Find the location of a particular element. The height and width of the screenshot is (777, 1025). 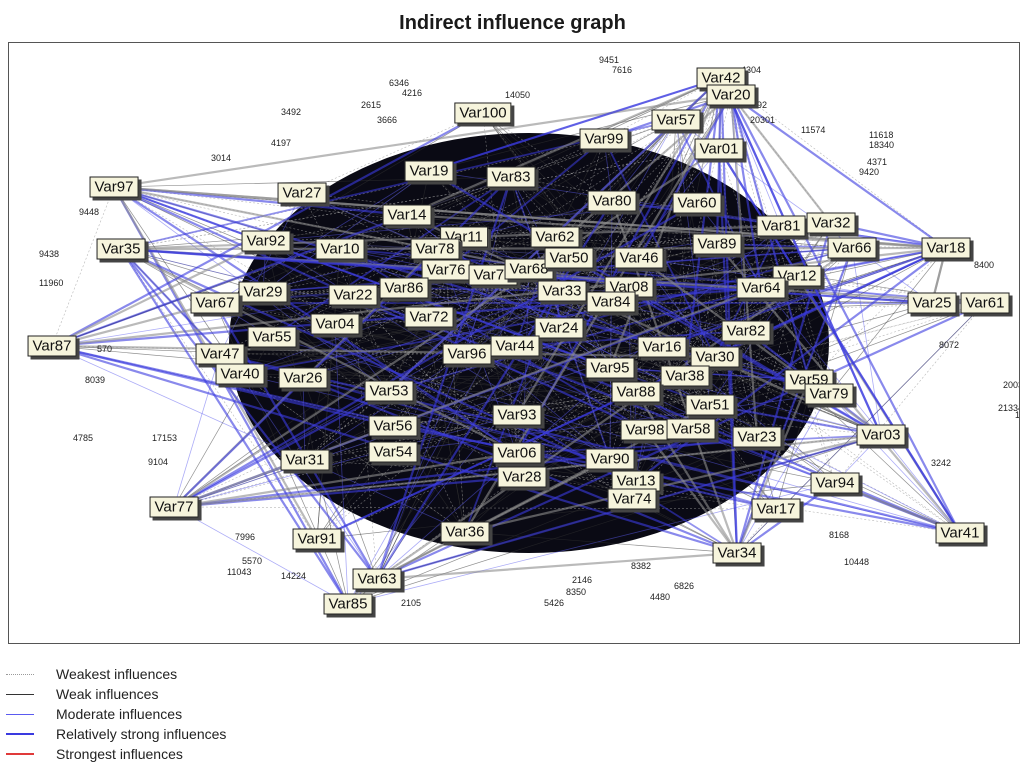

node-var10: Var10 is located at coordinates (340, 249).